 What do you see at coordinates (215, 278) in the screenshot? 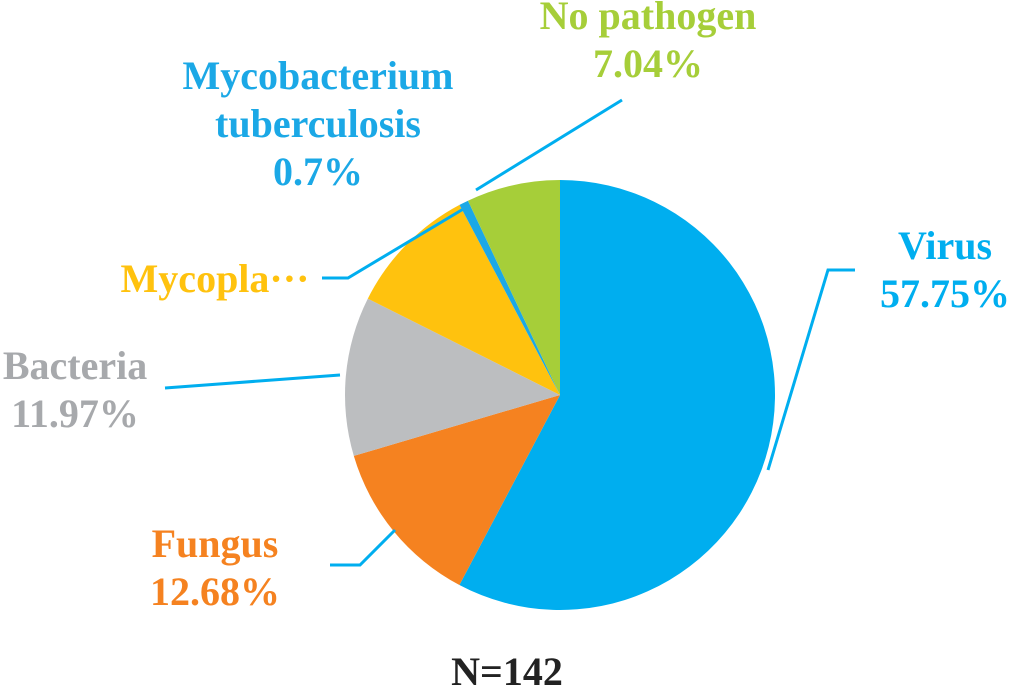
I see `slice-label: Mycopla···` at bounding box center [215, 278].